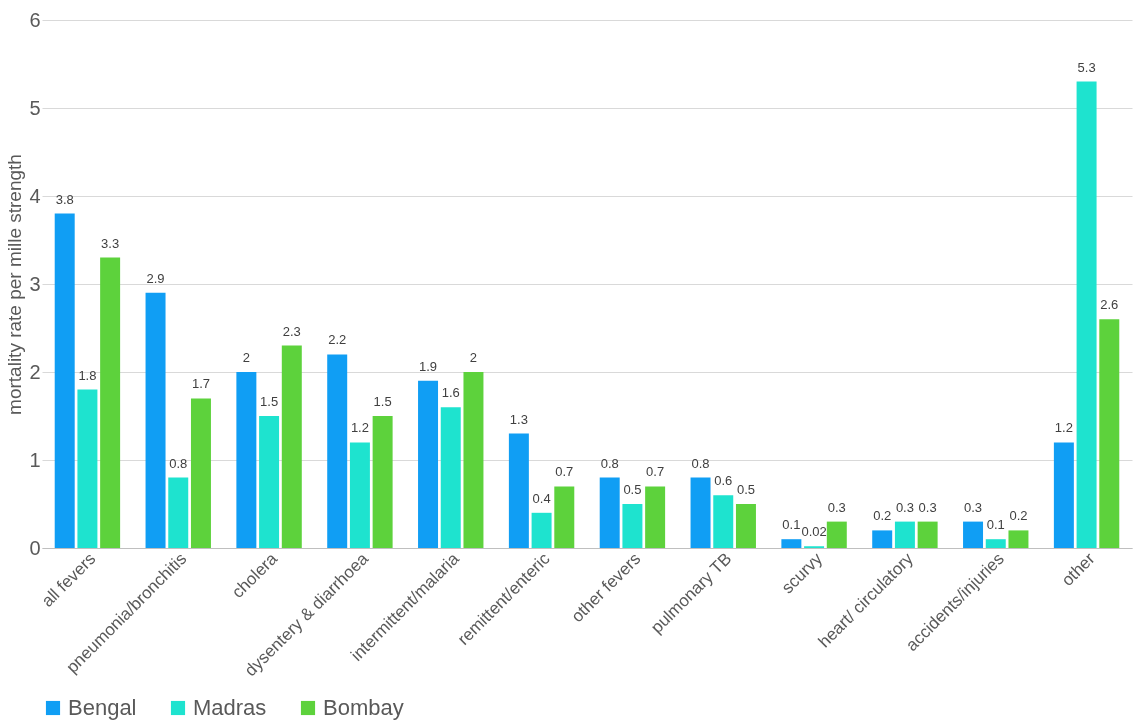 The image size is (1142, 724). I want to click on data-label: 2.9, so click(155, 278).